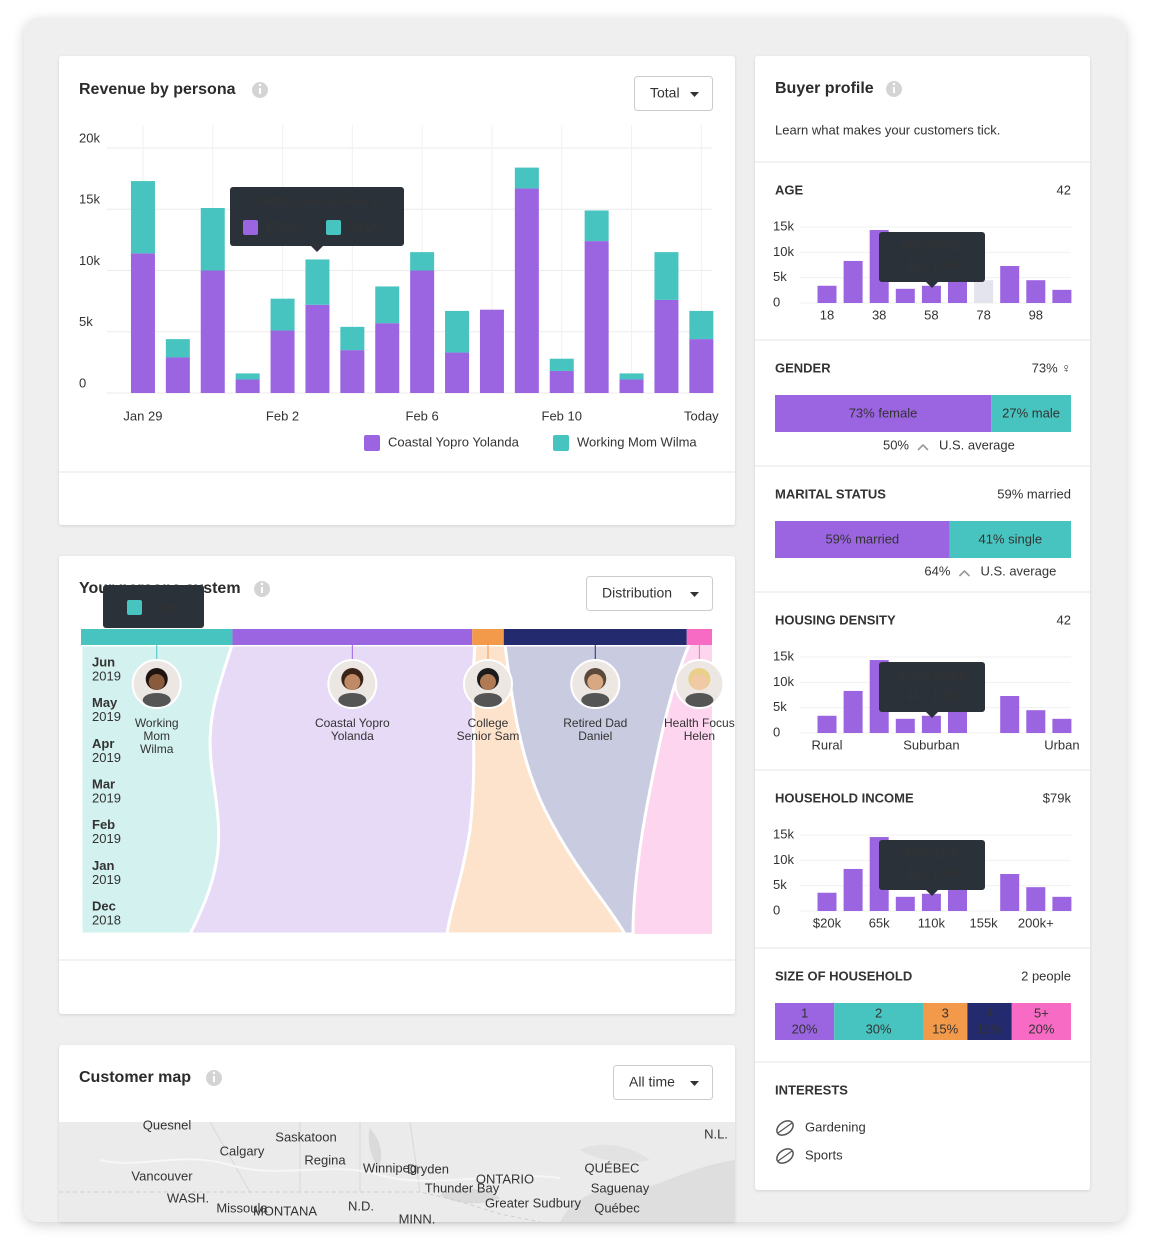  I want to click on map-place: Saguenay, so click(620, 1187).